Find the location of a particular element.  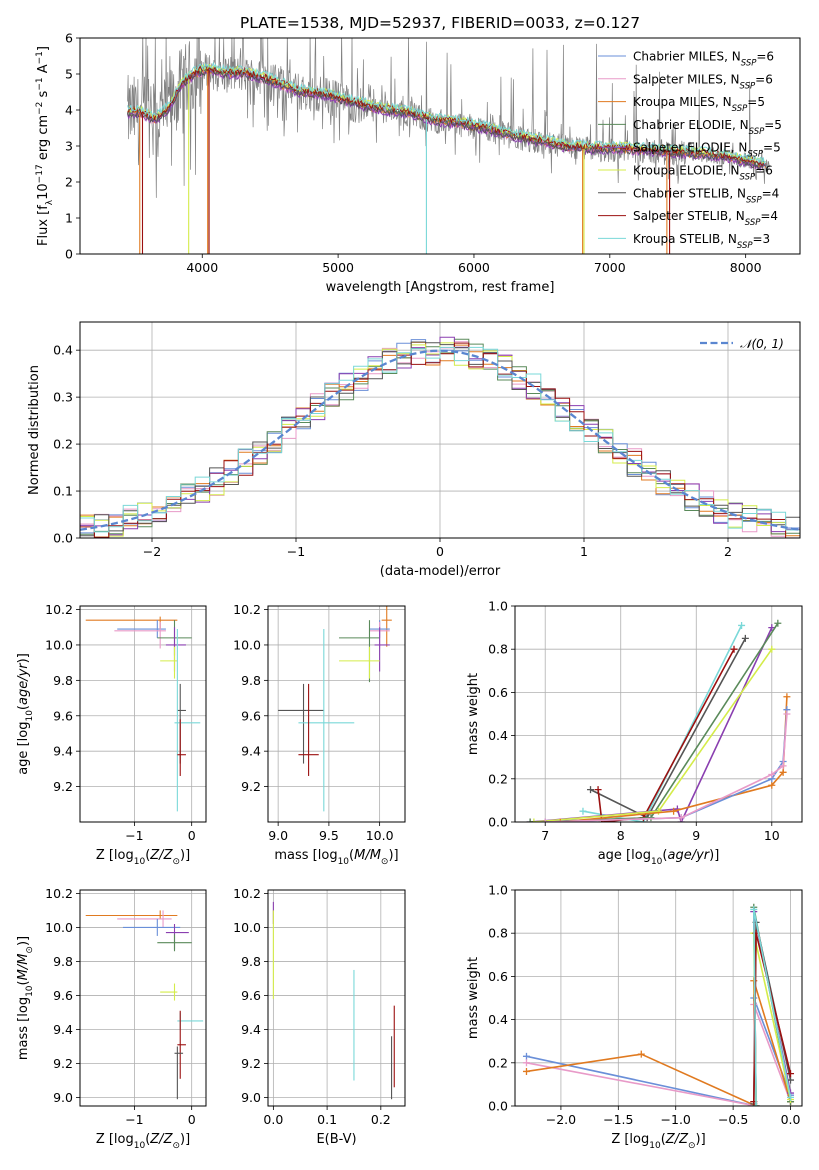

y-tick-label: 0.2 is located at coordinates (498, 778).